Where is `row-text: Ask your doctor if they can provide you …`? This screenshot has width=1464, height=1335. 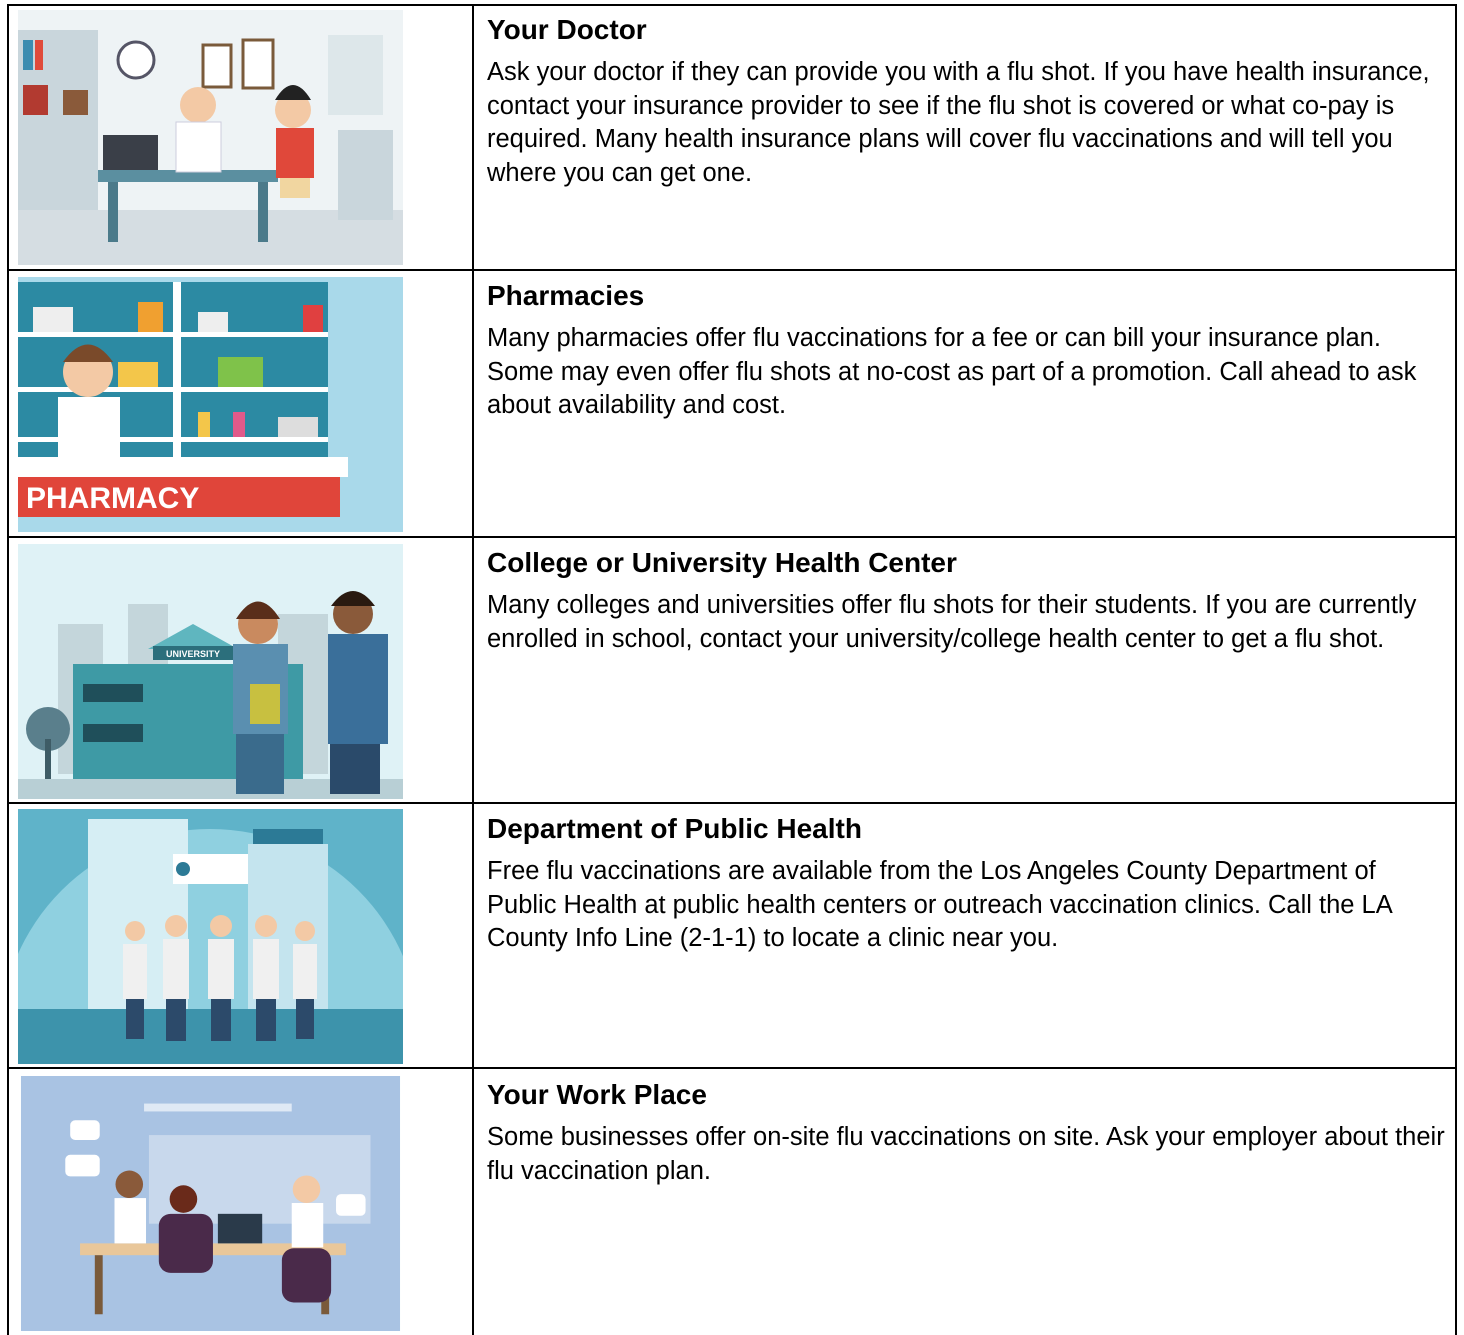 row-text: Ask your doctor if they can provide you … is located at coordinates (958, 122).